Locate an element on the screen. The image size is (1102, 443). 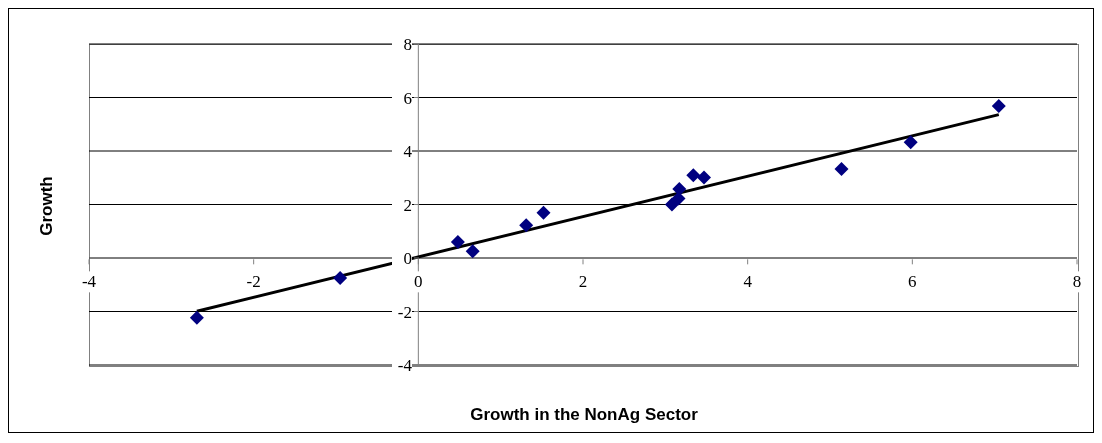
y-tick-label: 6 is located at coordinates (407, 98).